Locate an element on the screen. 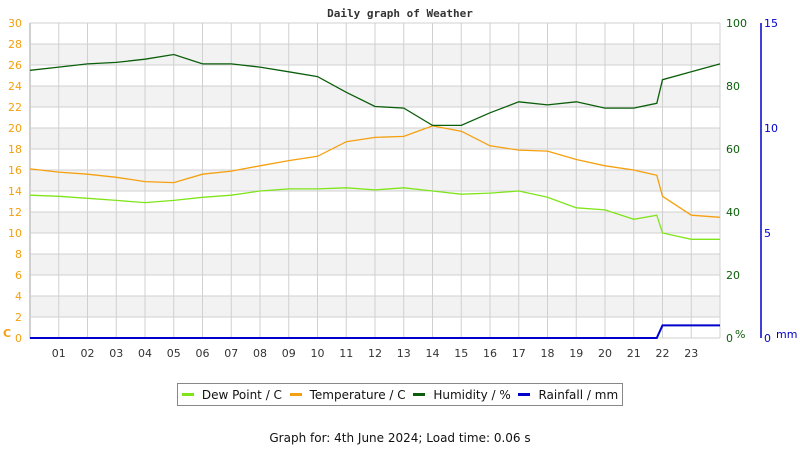  x-tick-label: 14 is located at coordinates (433, 353).